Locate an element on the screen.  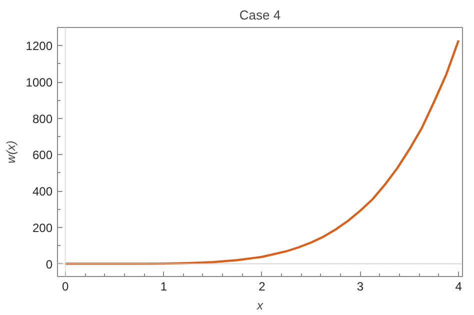
x-tick-label: 4 is located at coordinates (458, 287).